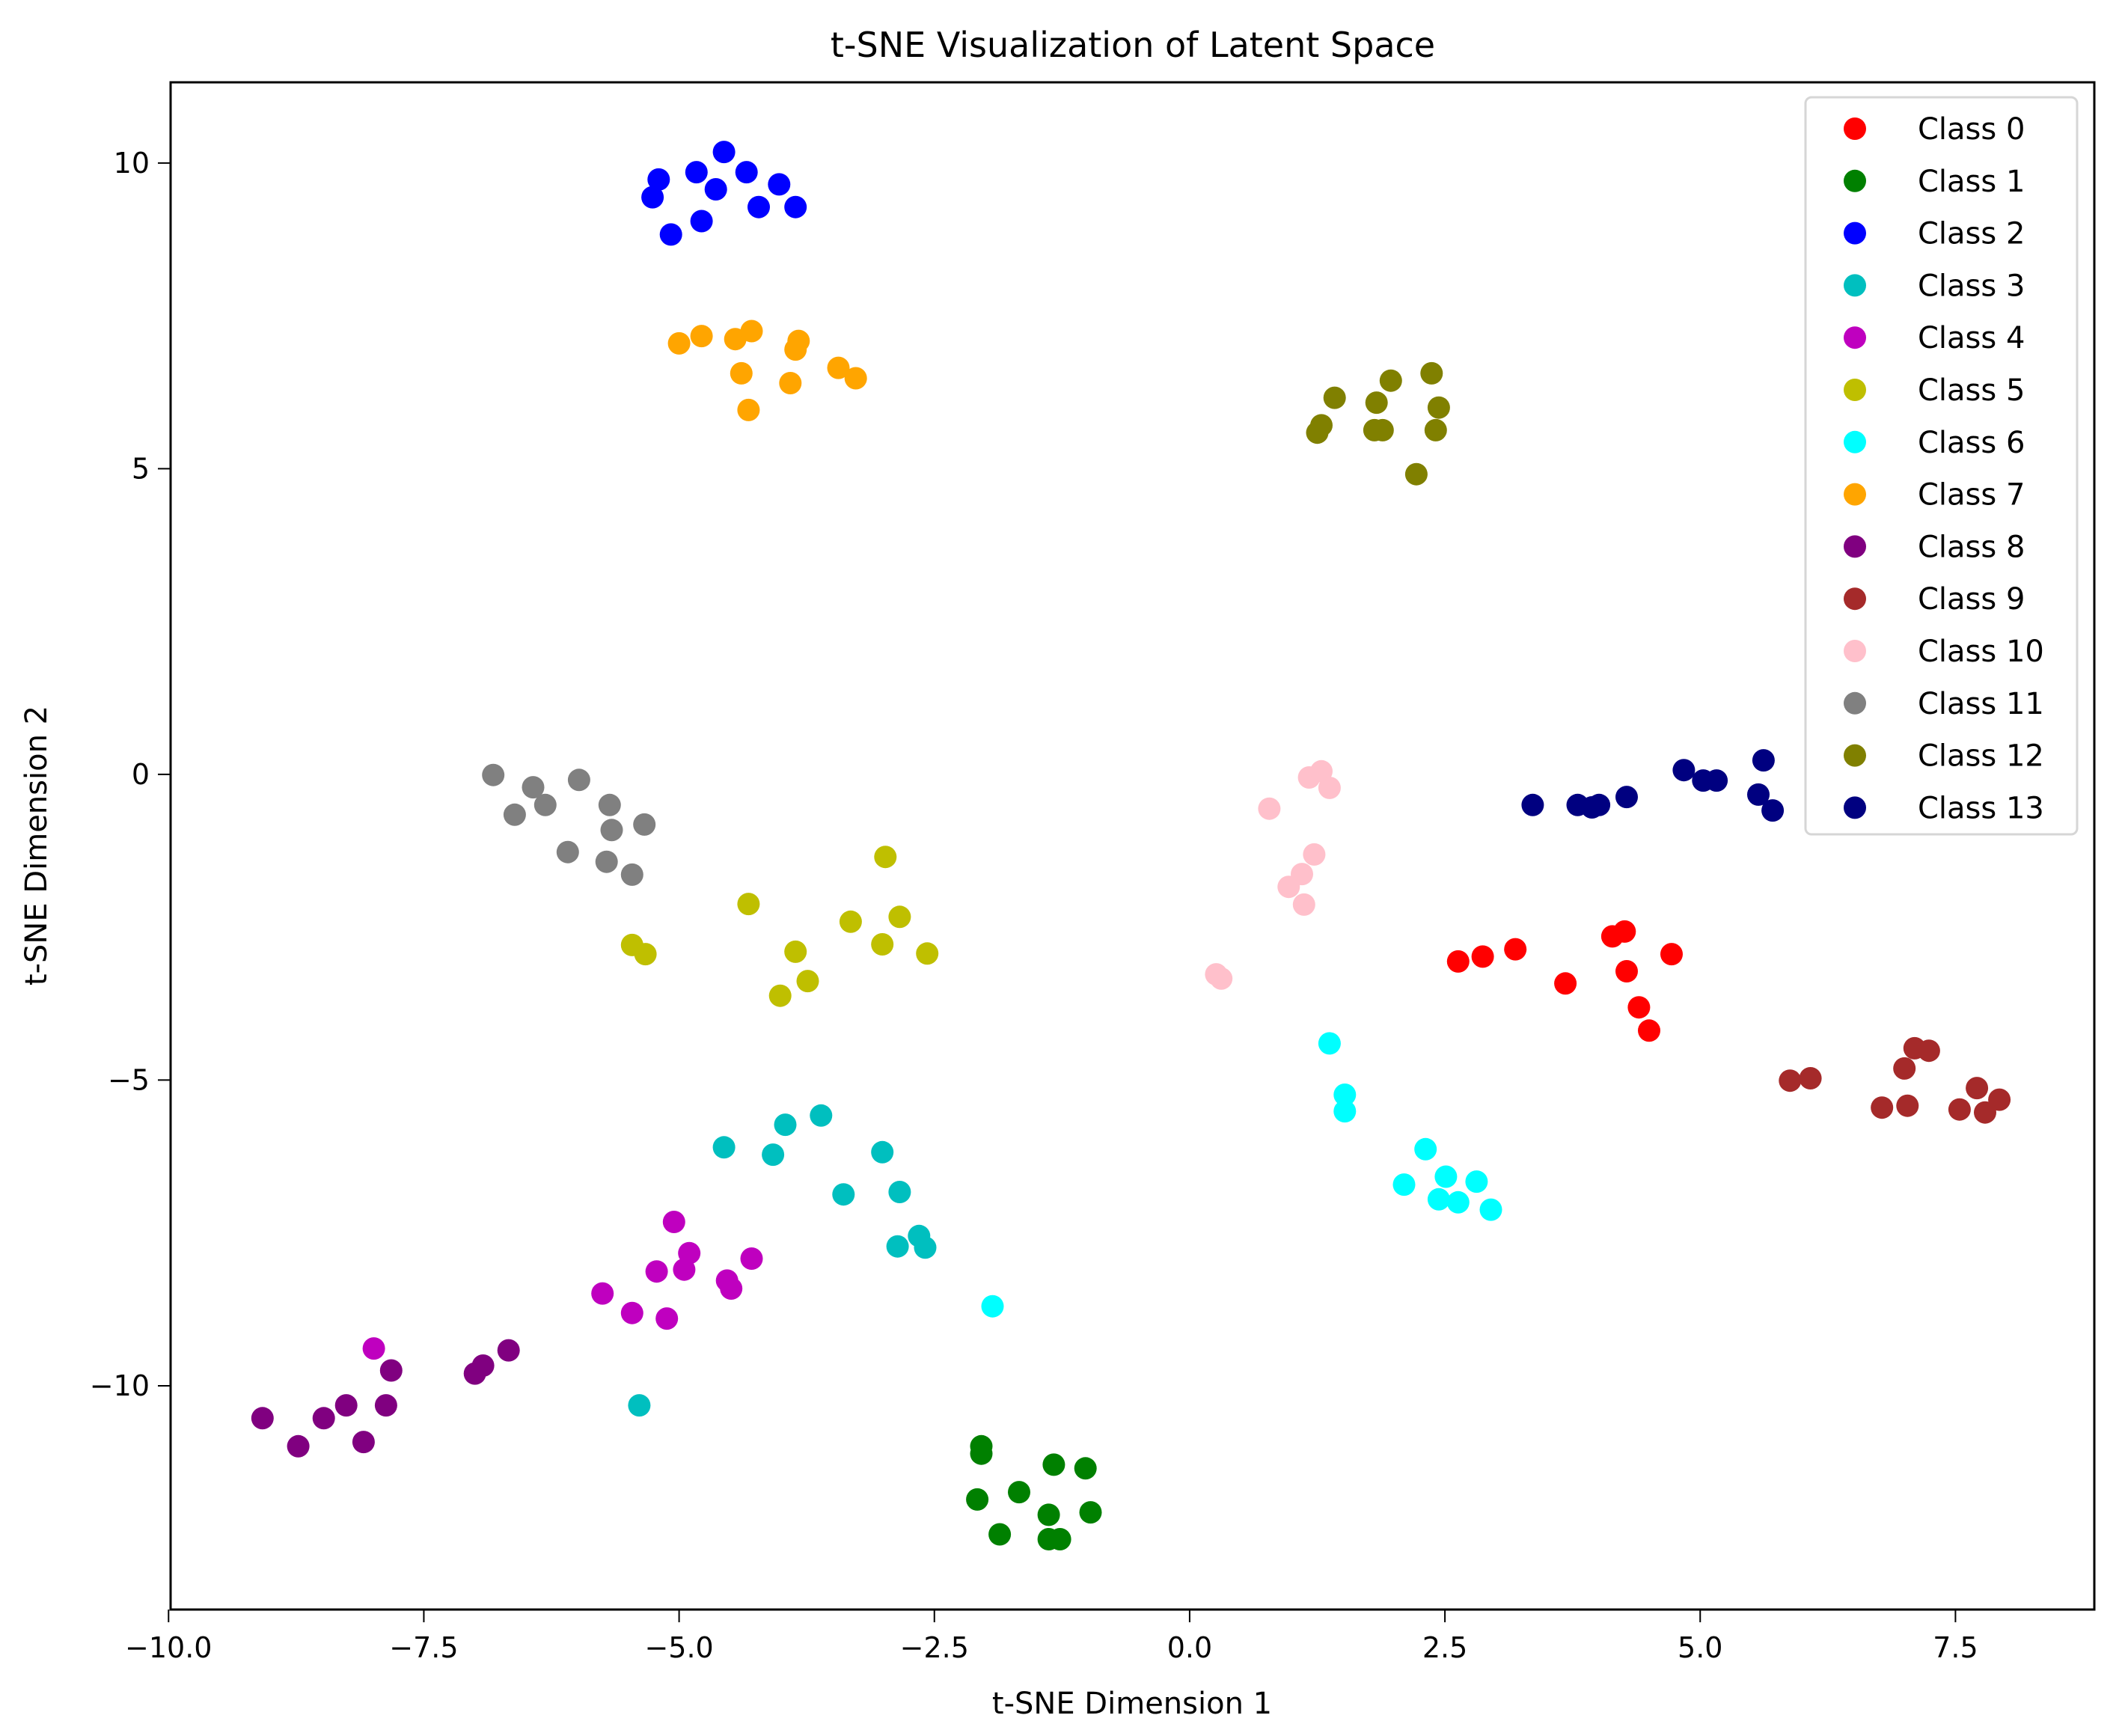  Describe the element at coordinates (36, 846) in the screenshot. I see `y-axis-label: t-SNE Dimension 2` at that location.